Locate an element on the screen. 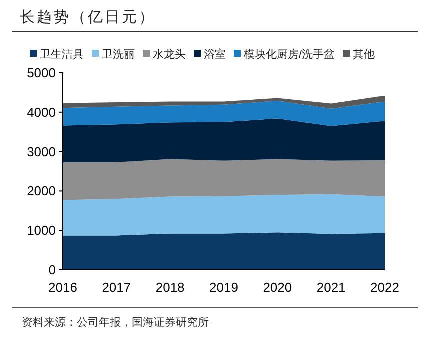 The image size is (426, 339). x-tick-label: 2016 is located at coordinates (63, 287).